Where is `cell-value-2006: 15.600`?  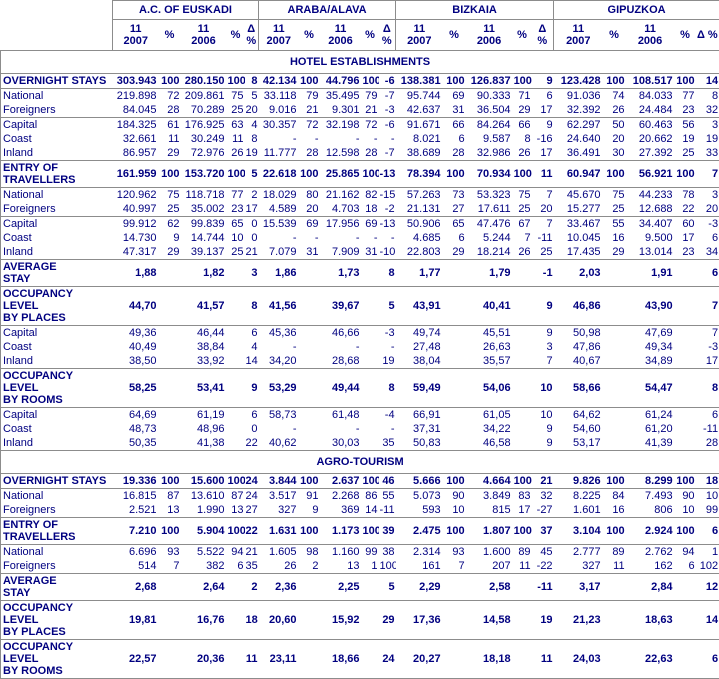 cell-value-2006: 15.600 is located at coordinates (204, 481).